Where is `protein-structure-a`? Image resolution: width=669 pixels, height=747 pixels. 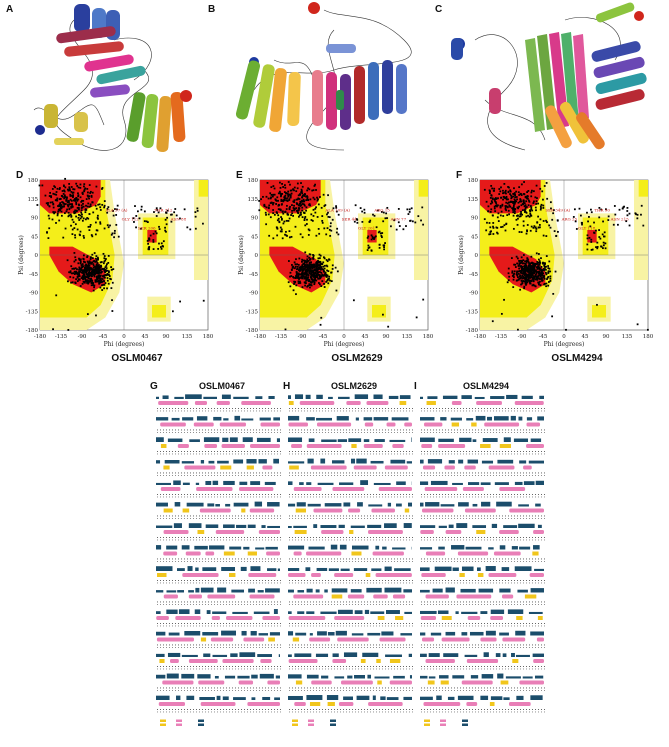
protein-structure-a is located at coordinates (112, 78).